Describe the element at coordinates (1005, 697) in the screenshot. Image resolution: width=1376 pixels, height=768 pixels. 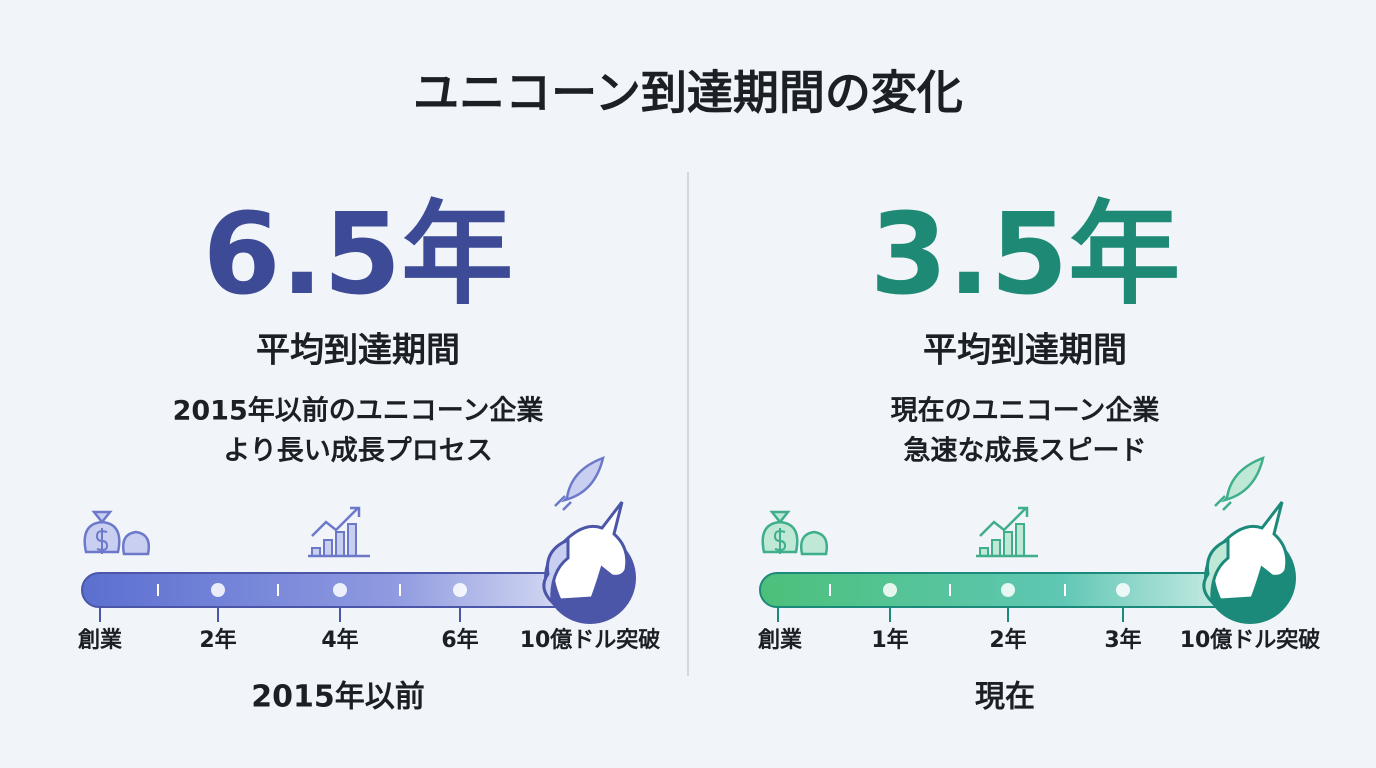
I see `era-label: 現在` at that location.